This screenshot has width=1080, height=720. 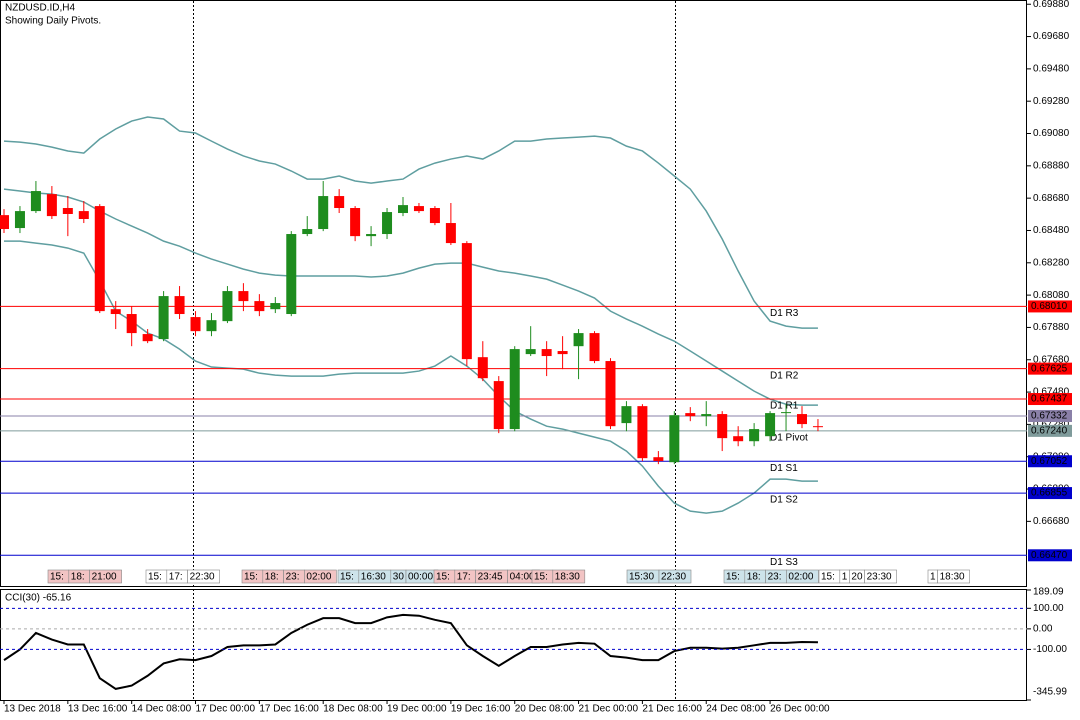 What do you see at coordinates (399, 577) in the screenshot?
I see `session-label: 30` at bounding box center [399, 577].